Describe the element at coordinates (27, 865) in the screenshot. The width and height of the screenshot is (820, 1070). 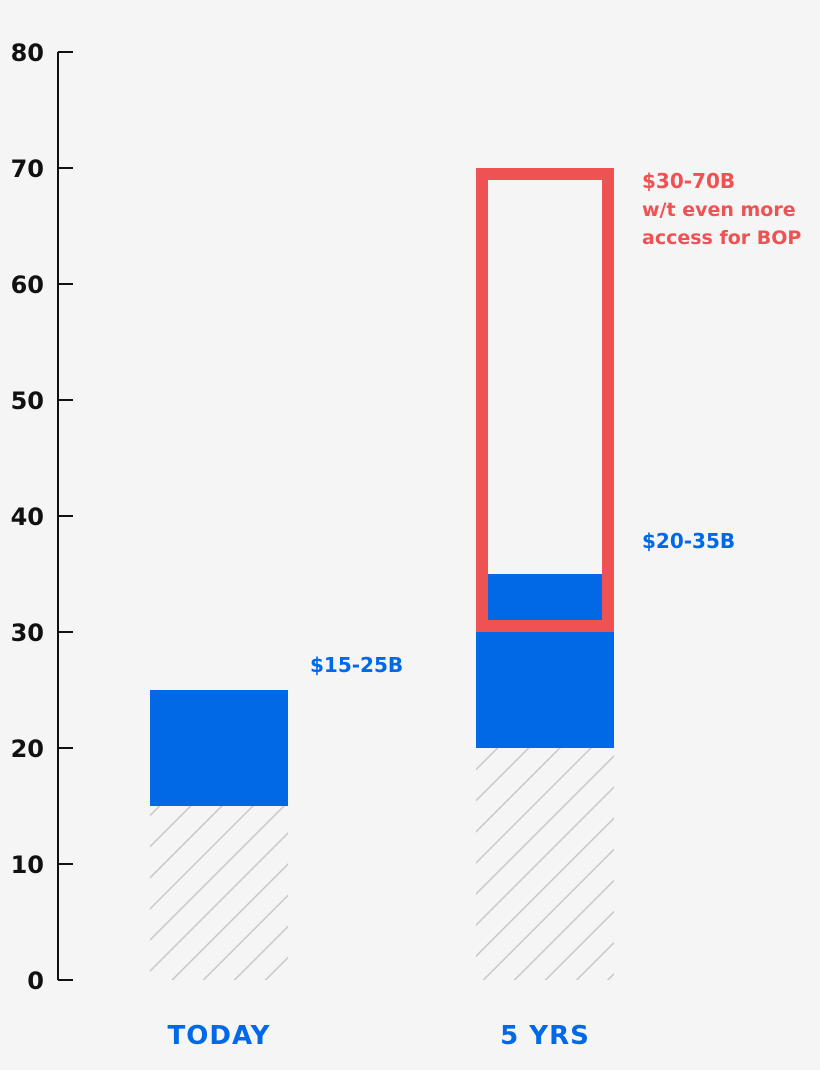
I see `y-tick-label-10: 10` at that location.